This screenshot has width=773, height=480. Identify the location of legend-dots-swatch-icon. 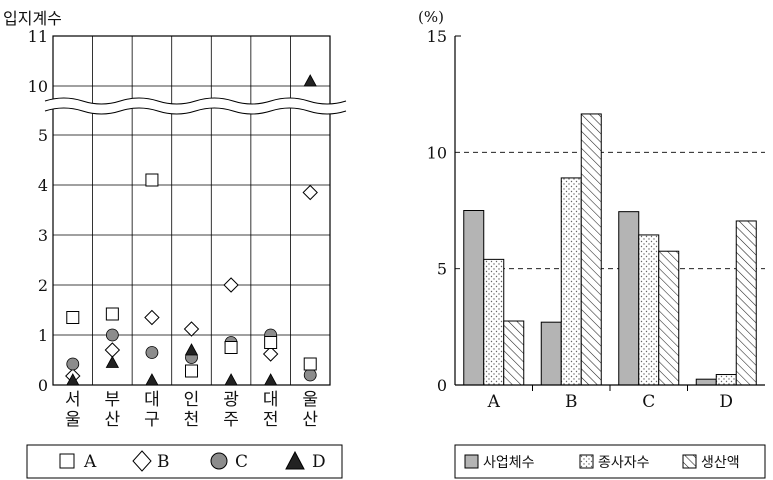
(586, 461).